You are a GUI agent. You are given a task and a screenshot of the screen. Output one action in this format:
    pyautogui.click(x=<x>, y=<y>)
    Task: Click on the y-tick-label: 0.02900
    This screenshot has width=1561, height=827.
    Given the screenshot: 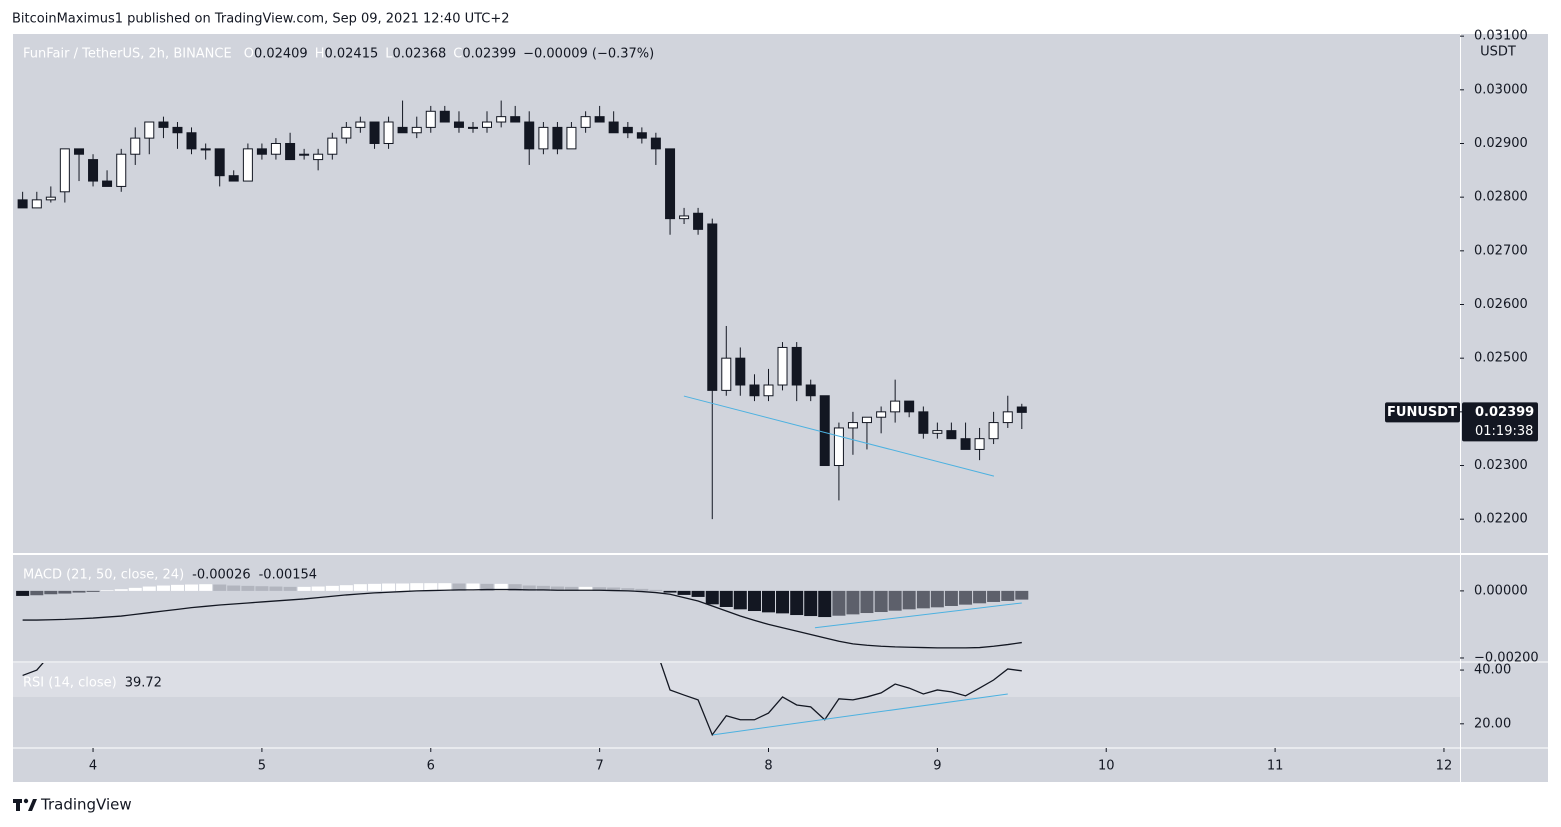 What is the action you would take?
    pyautogui.click(x=1501, y=143)
    